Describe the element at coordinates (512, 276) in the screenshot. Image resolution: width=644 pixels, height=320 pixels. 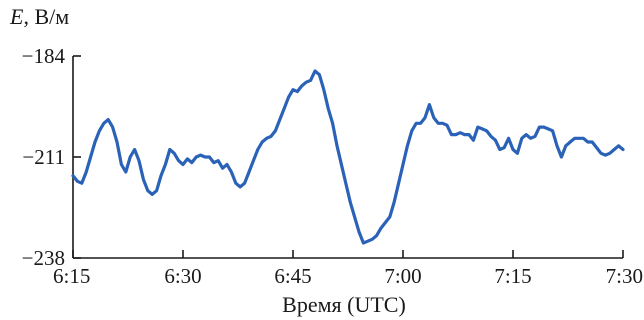
I see `x-tick-label: 7:15` at that location.